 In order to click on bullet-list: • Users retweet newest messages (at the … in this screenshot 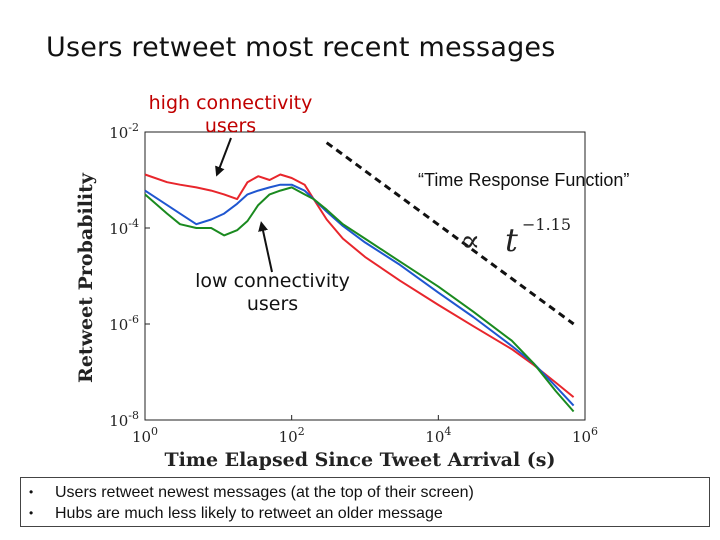, I will do `click(365, 502)`.